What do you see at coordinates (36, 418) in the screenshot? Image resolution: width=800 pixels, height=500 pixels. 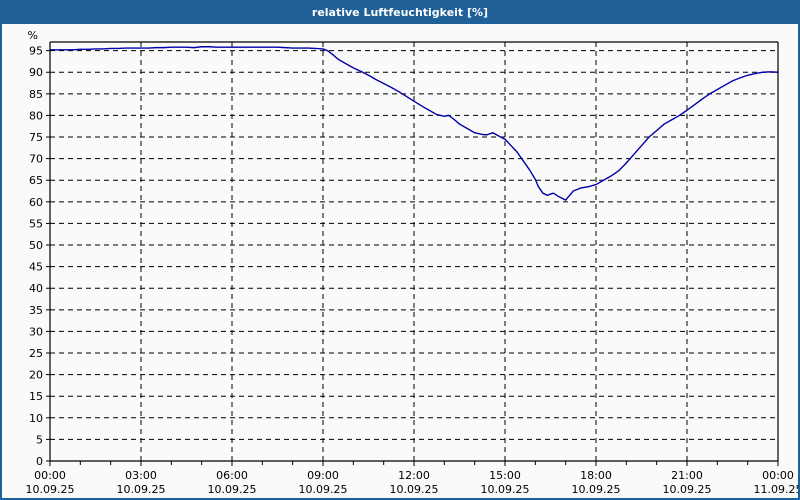 I see `y-tick-label: 10` at bounding box center [36, 418].